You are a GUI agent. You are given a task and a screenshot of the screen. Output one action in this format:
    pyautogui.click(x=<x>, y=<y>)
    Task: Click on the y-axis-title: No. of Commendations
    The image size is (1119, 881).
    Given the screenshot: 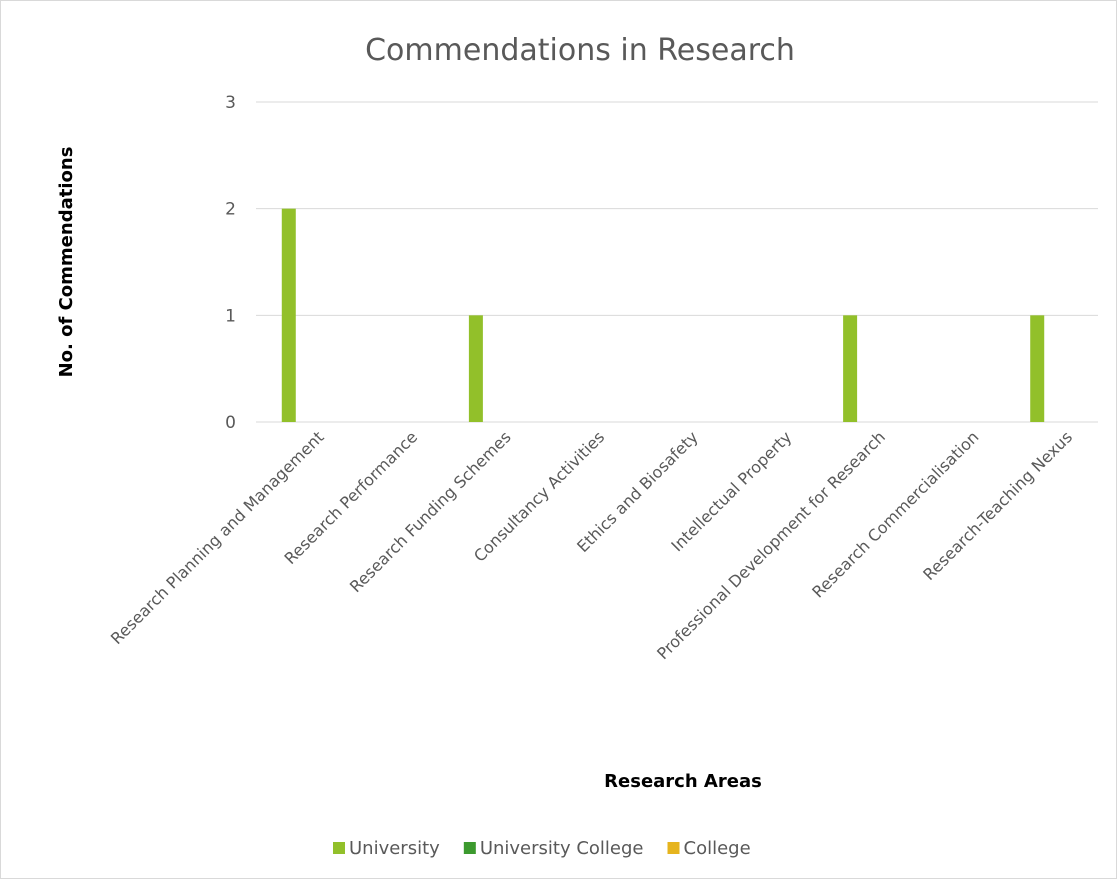 What is the action you would take?
    pyautogui.click(x=66, y=262)
    